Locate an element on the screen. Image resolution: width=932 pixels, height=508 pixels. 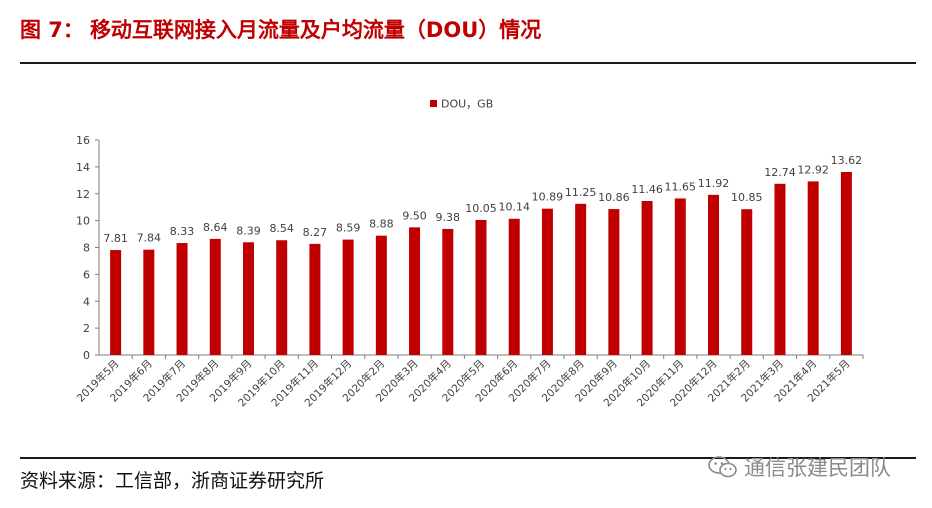
y-tick-label: 16 is located at coordinates (83, 140).